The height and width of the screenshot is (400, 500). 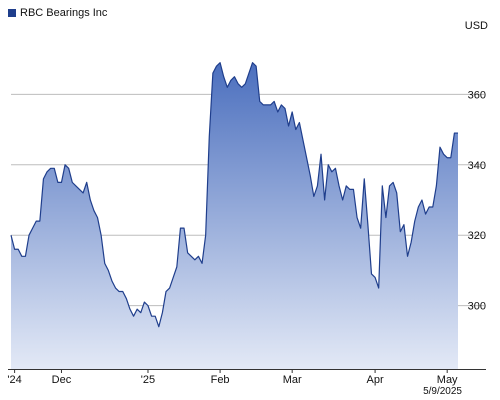 I want to click on legend: RBC Bearings Inc, so click(x=57, y=13).